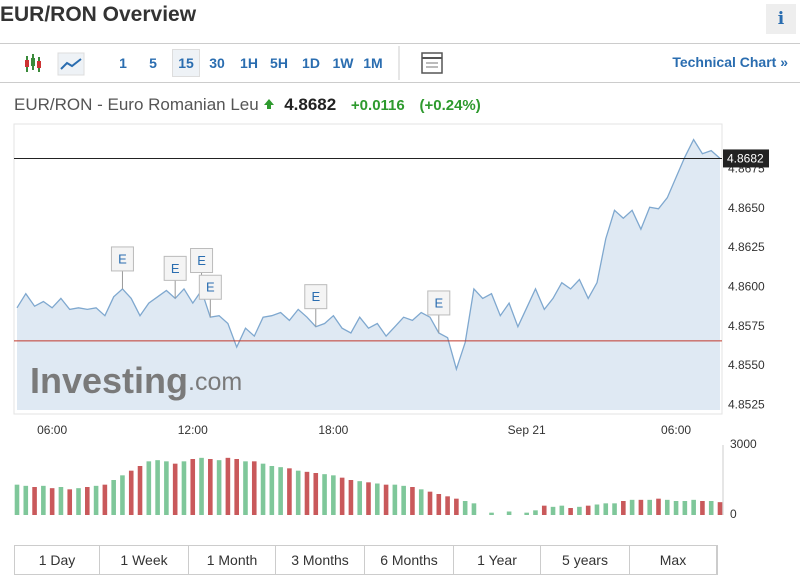  What do you see at coordinates (673, 560) in the screenshot?
I see `period-tab: Max` at bounding box center [673, 560].